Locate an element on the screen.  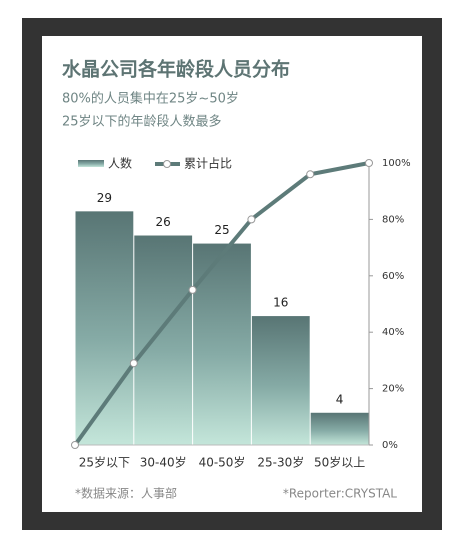
value-label: 29 is located at coordinates (104, 198).